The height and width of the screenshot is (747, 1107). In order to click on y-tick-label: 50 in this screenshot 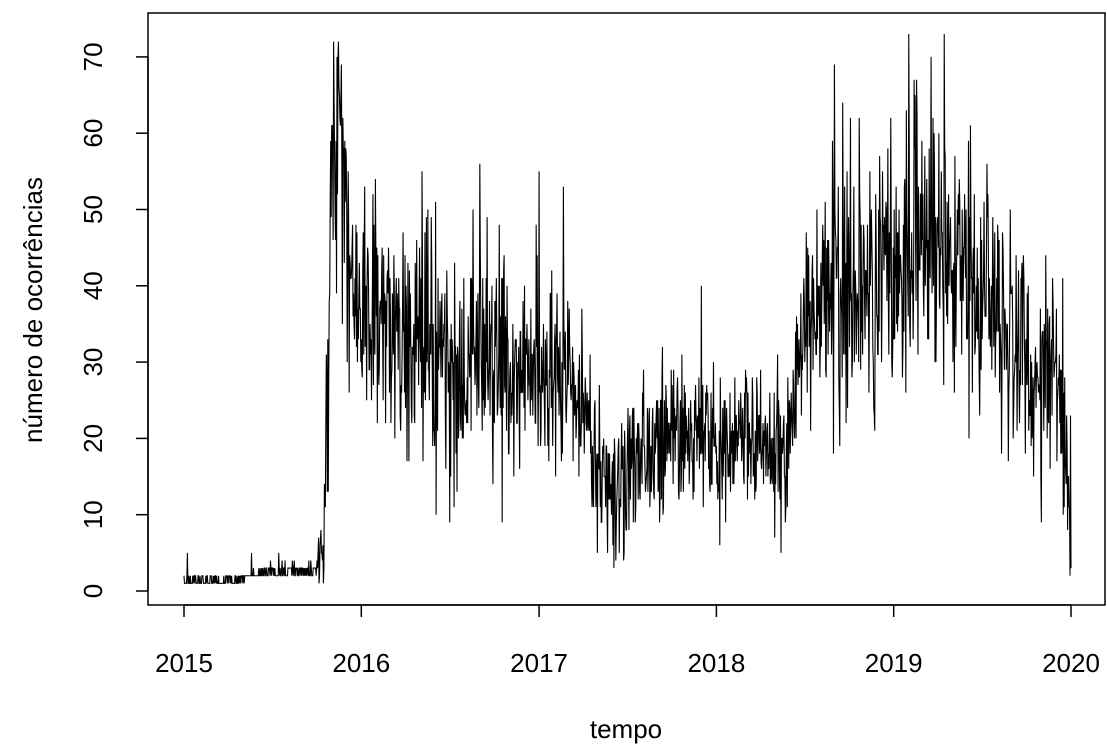, I will do `click(93, 209)`.